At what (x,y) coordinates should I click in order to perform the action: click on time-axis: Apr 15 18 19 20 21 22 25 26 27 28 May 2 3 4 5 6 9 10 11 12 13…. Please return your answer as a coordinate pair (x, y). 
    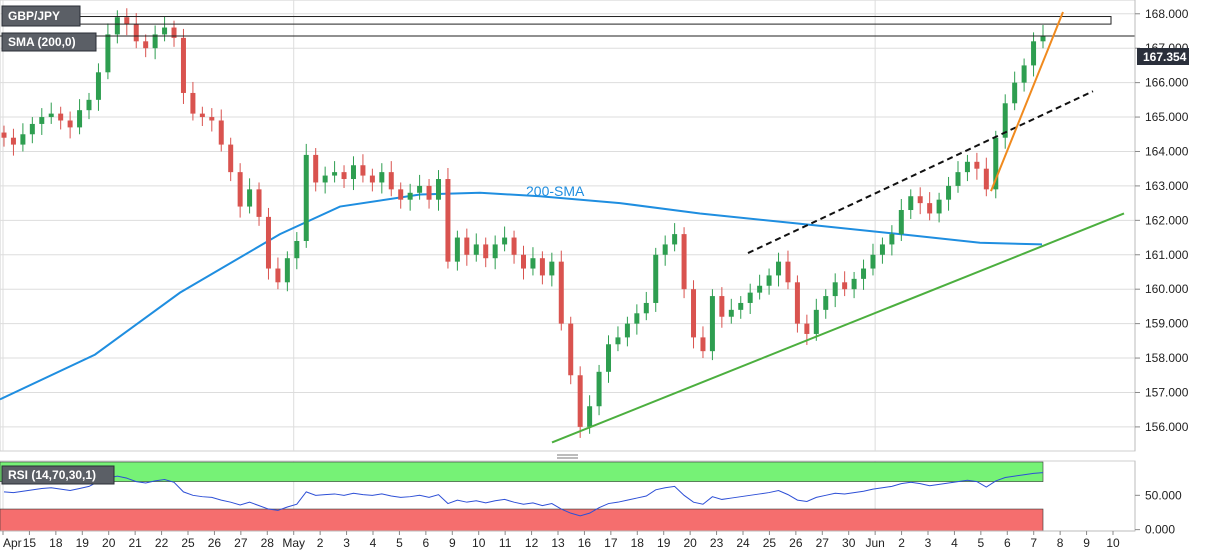
    Looking at the image, I should click on (567, 540).